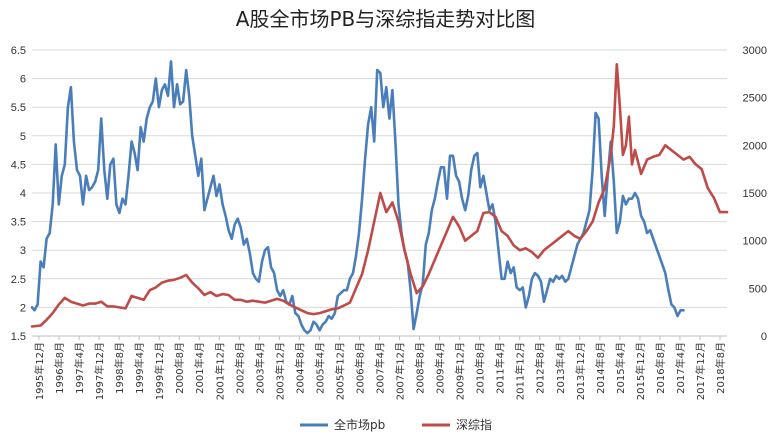 Image resolution: width=771 pixels, height=440 pixels. Describe the element at coordinates (18, 108) in the screenshot. I see `left-tick-label: 5.5` at that location.